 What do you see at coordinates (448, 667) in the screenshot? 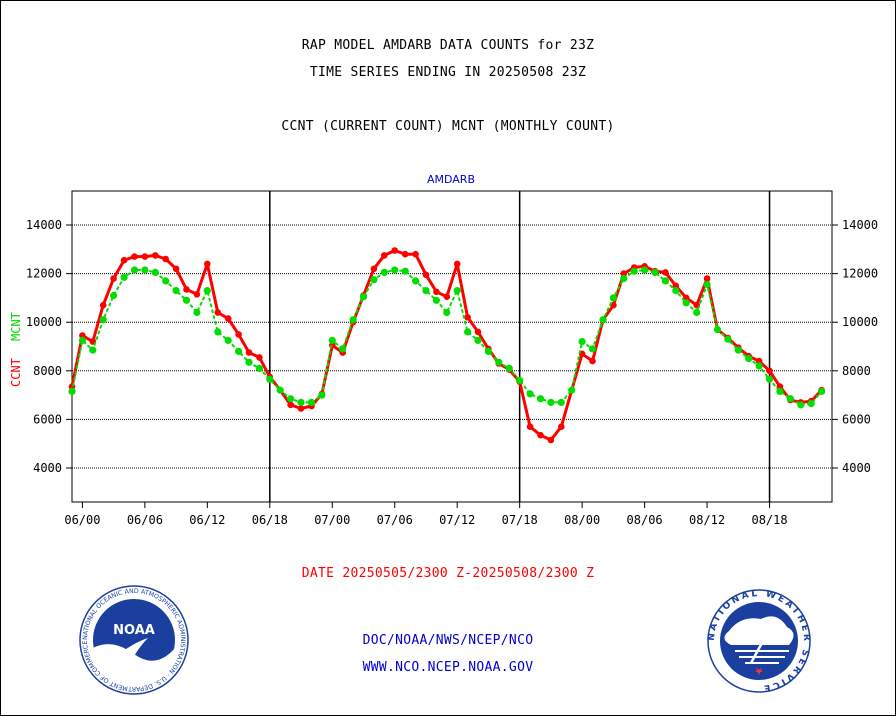
I see `url-label: WWW.NCO.NCEP.NOAA.GOV` at bounding box center [448, 667].